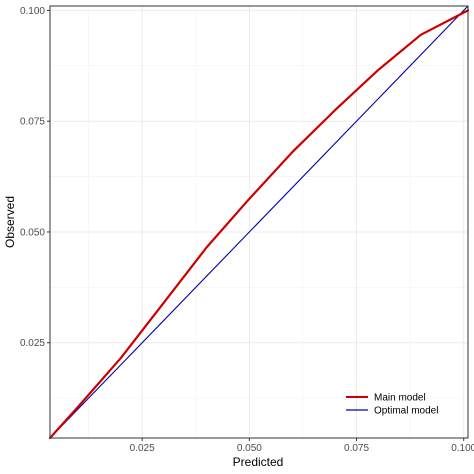  I want to click on y-tick-label: 0.050, so click(32, 232).